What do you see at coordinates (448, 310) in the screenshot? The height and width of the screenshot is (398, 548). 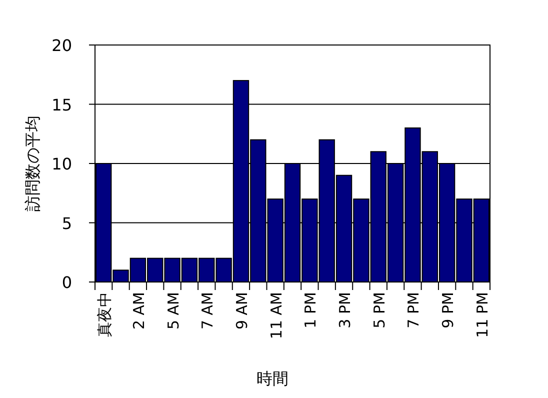 I see `x-tick-label: 9 PM` at bounding box center [448, 310].